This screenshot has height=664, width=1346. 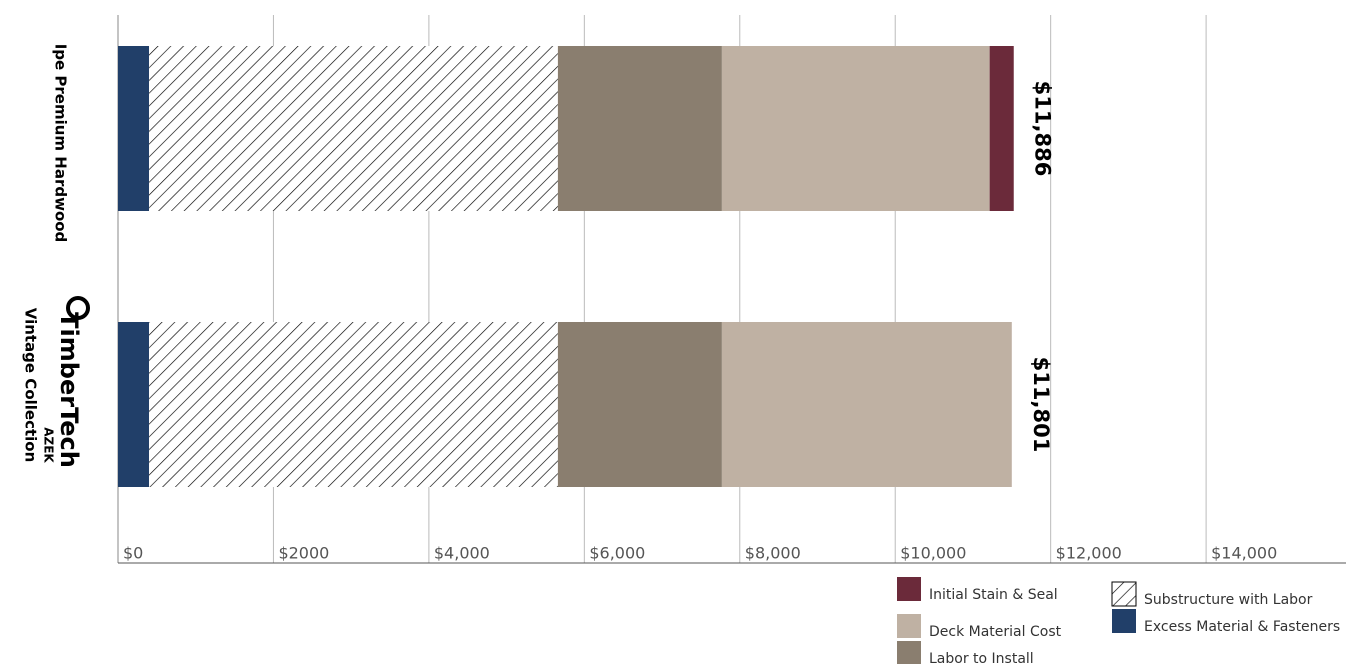 What do you see at coordinates (993, 595) in the screenshot?
I see `legend-label: Initial Stain & Seal` at bounding box center [993, 595].